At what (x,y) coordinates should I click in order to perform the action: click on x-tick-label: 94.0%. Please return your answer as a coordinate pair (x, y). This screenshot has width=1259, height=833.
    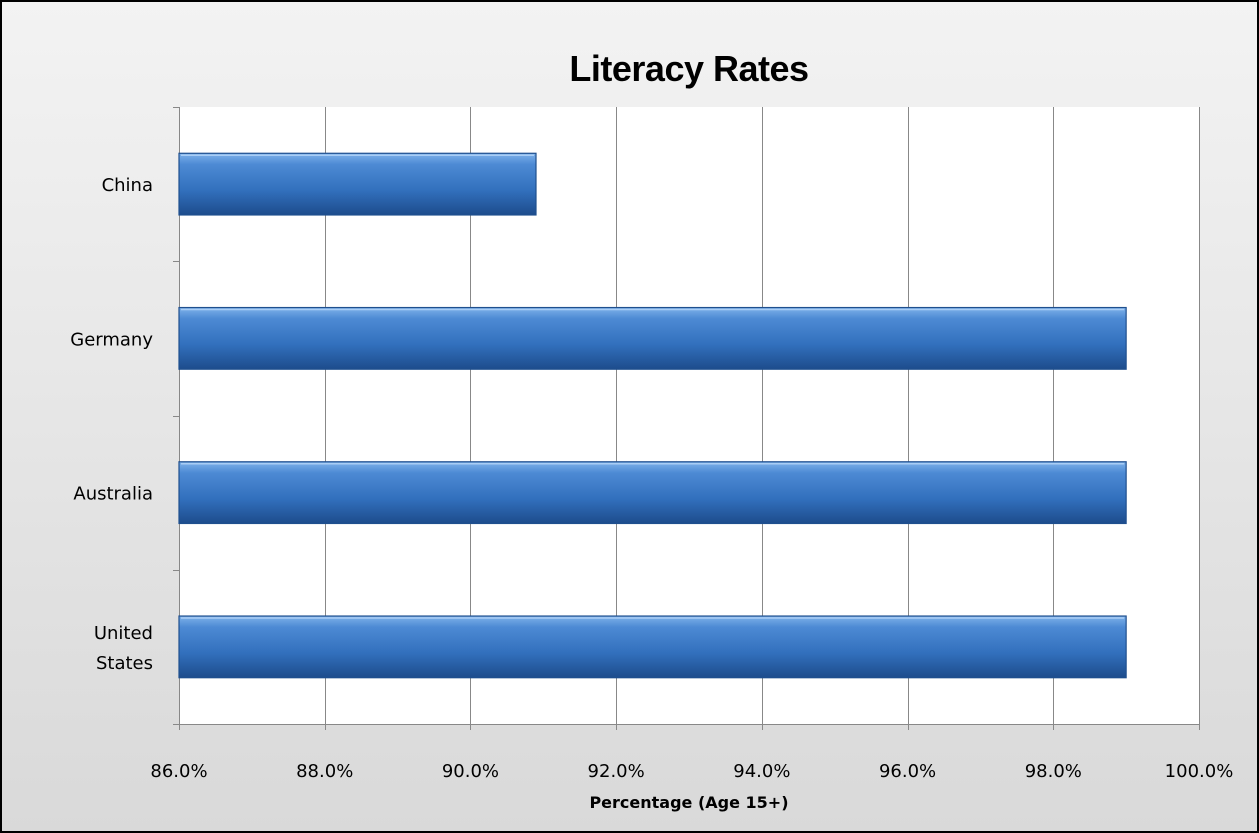
    Looking at the image, I should click on (761, 771).